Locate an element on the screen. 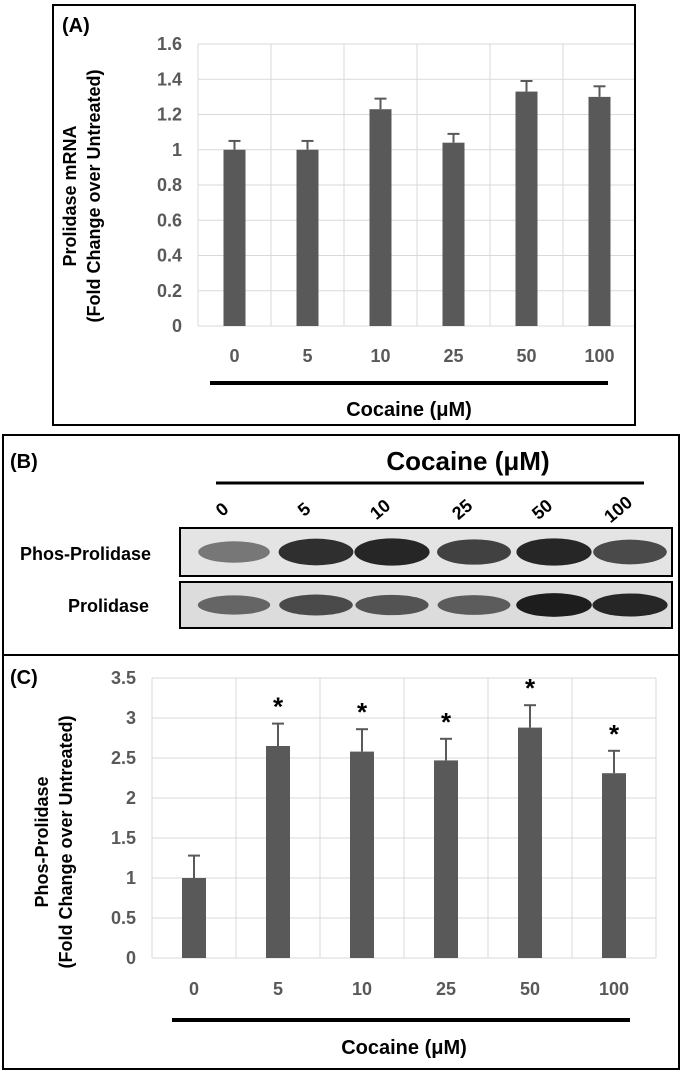 The image size is (685, 1076). chart-c-ylabel-line2: (Fold Change over Untreated) is located at coordinates (66, 841).